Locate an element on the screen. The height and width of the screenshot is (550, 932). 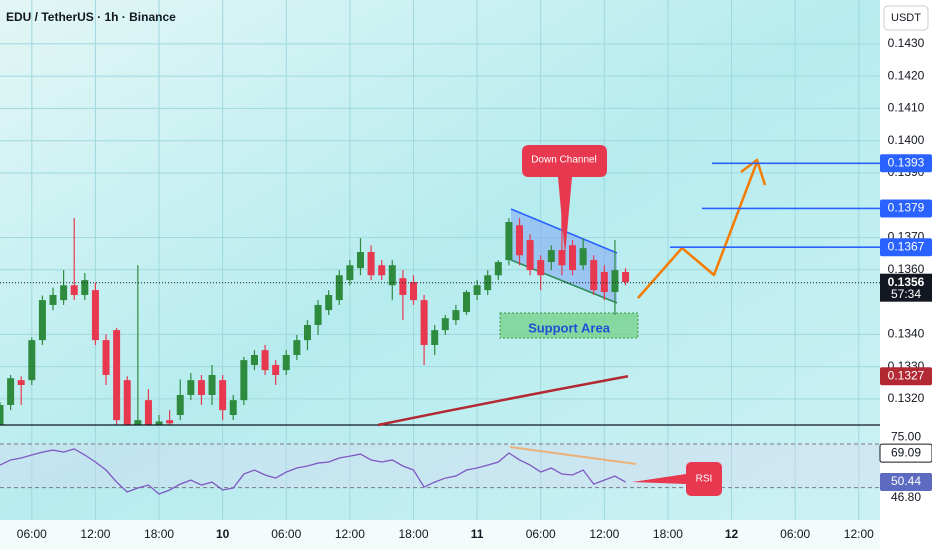
rsi-band is located at coordinates (440, 466).